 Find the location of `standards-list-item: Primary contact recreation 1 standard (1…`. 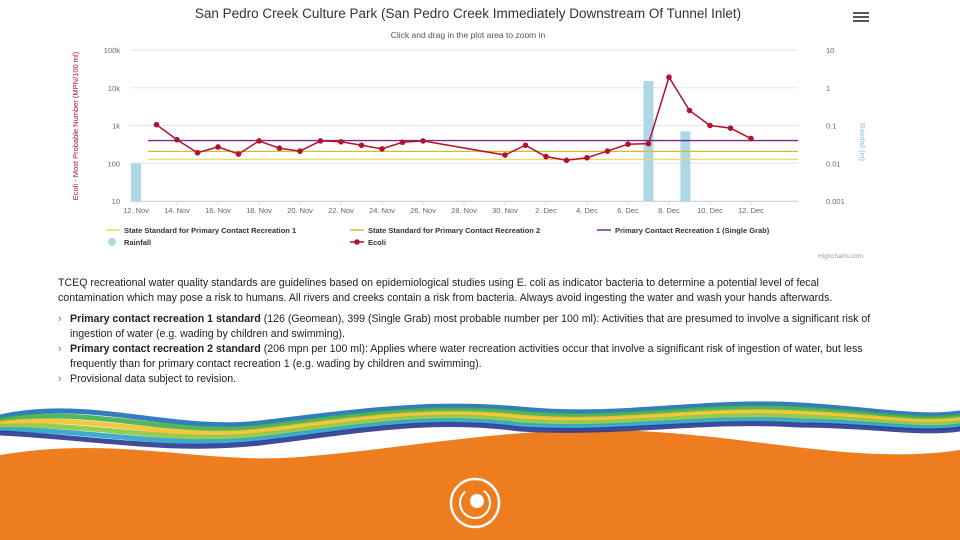

standards-list-item: Primary contact recreation 1 standard (1… is located at coordinates (468, 327).